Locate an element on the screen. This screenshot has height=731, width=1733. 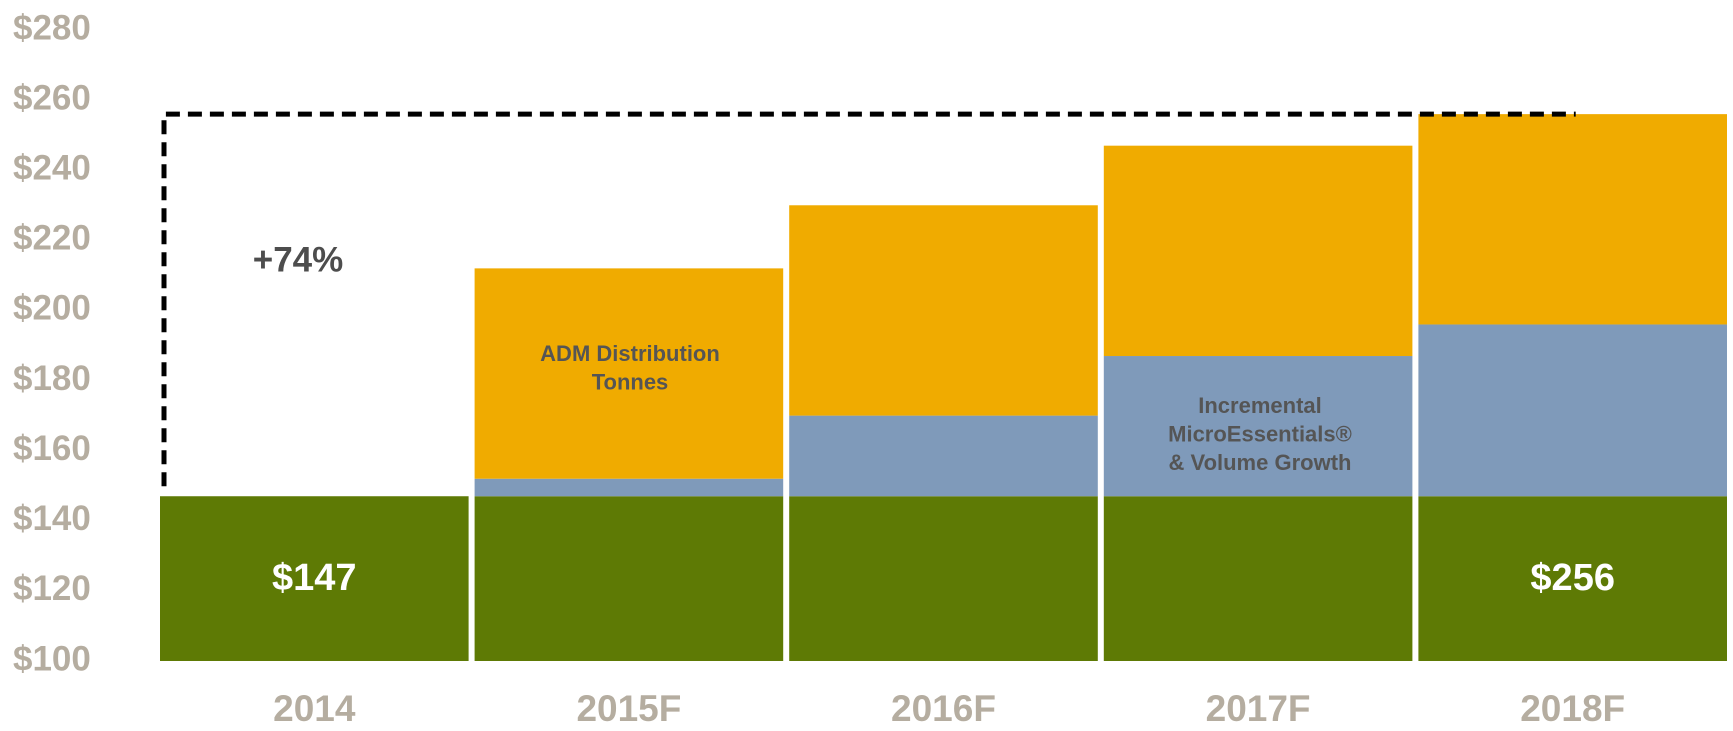
y-tick-label: $100 is located at coordinates (52, 658).